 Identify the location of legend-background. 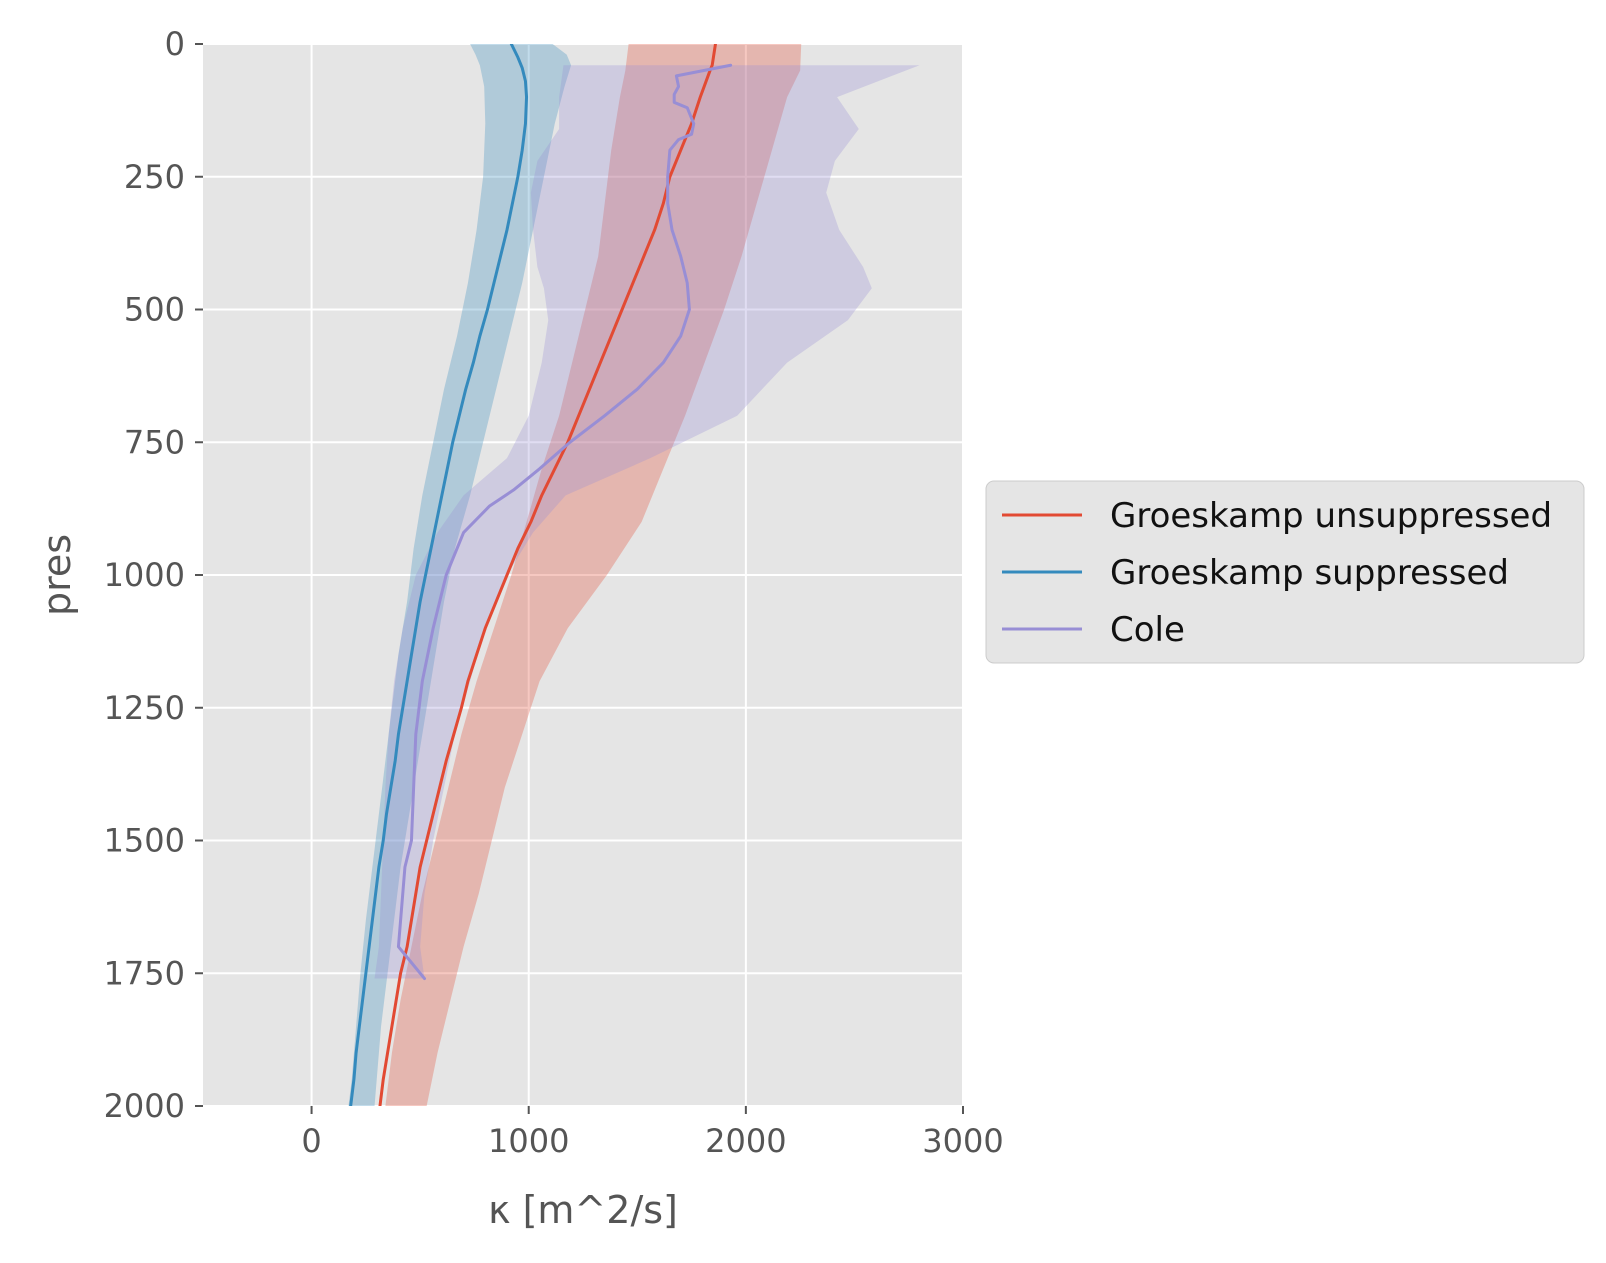
(1285, 572).